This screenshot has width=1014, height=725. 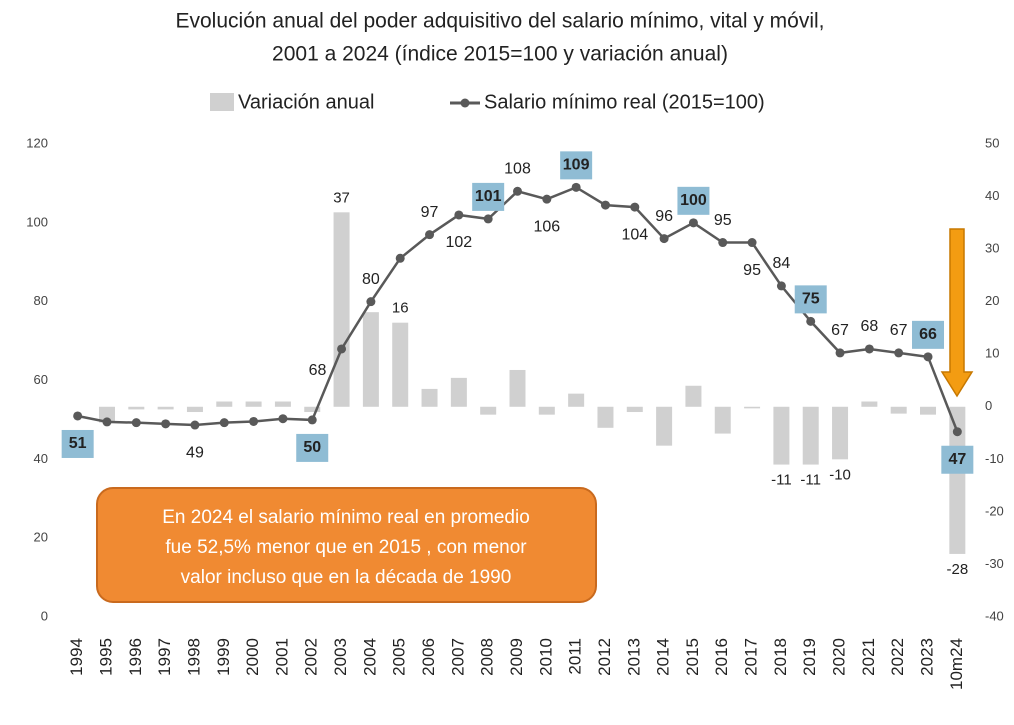 What do you see at coordinates (897, 657) in the screenshot?
I see `x-tick-label: 2022` at bounding box center [897, 657].